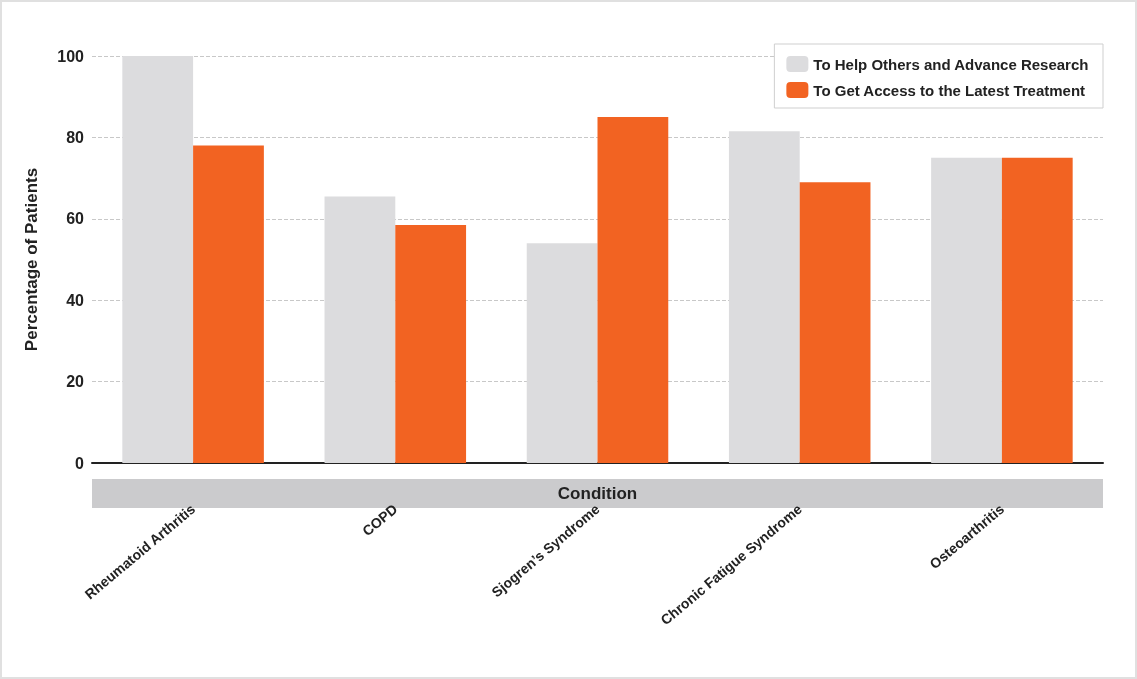  Describe the element at coordinates (80, 463) in the screenshot. I see `y-tick-label: 0` at that location.